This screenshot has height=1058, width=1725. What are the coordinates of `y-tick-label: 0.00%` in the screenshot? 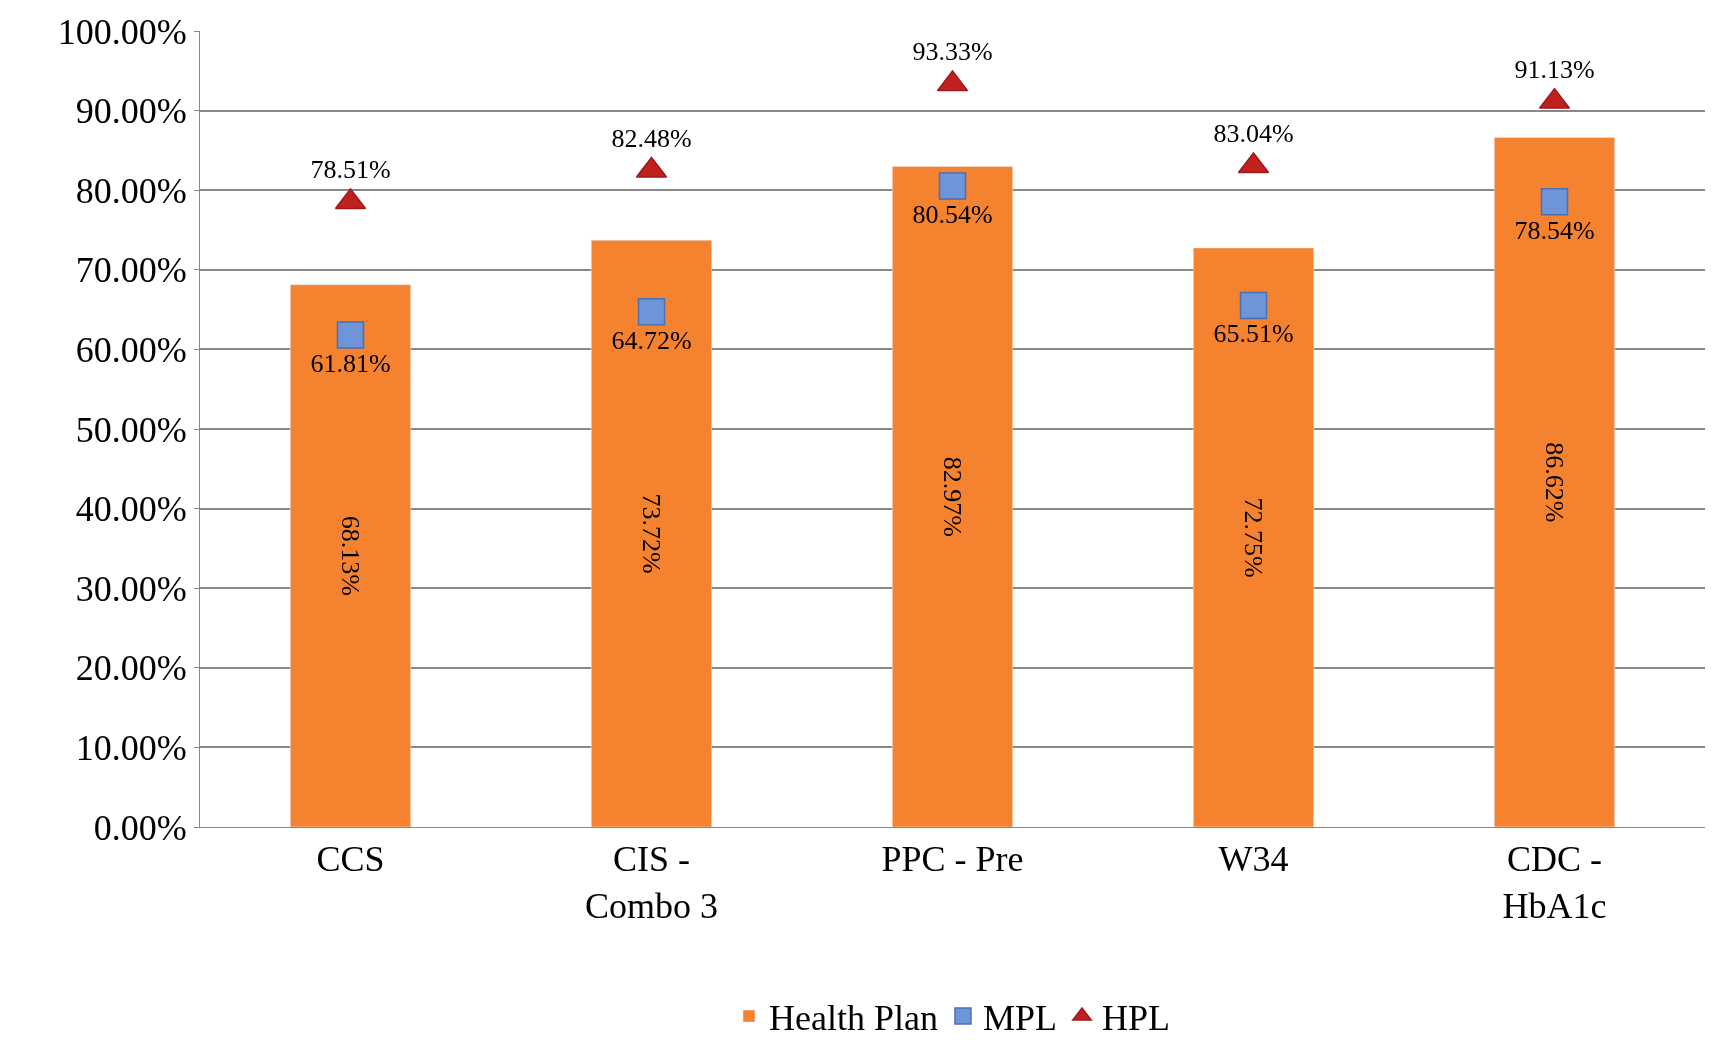 It's located at (140, 827).